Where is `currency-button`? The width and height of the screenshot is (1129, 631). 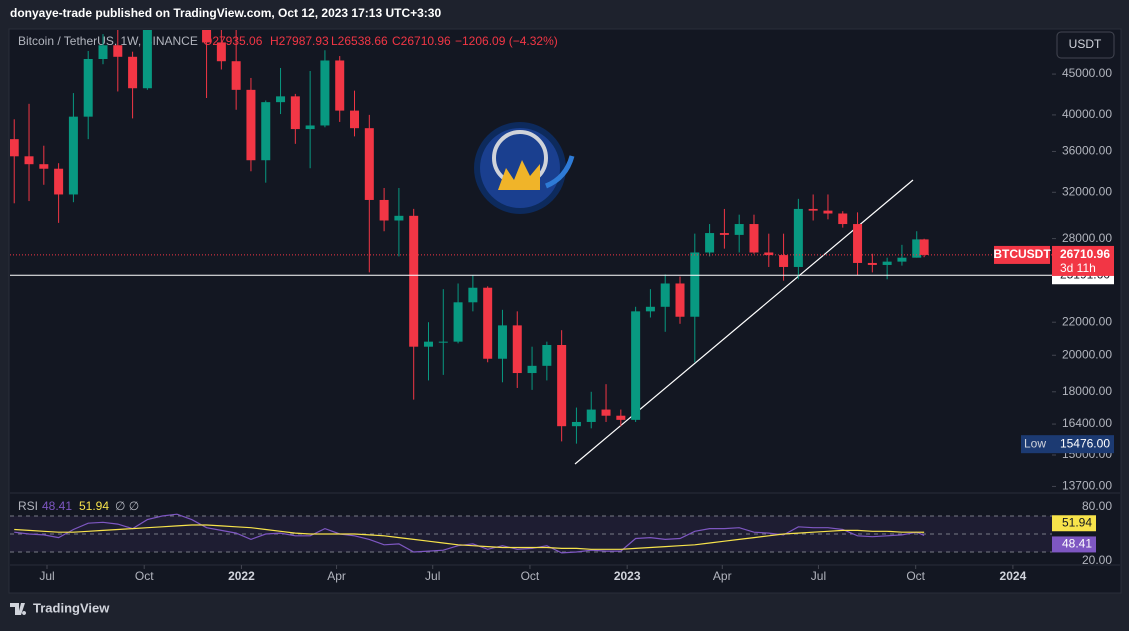
currency-button is located at coordinates (1085, 45).